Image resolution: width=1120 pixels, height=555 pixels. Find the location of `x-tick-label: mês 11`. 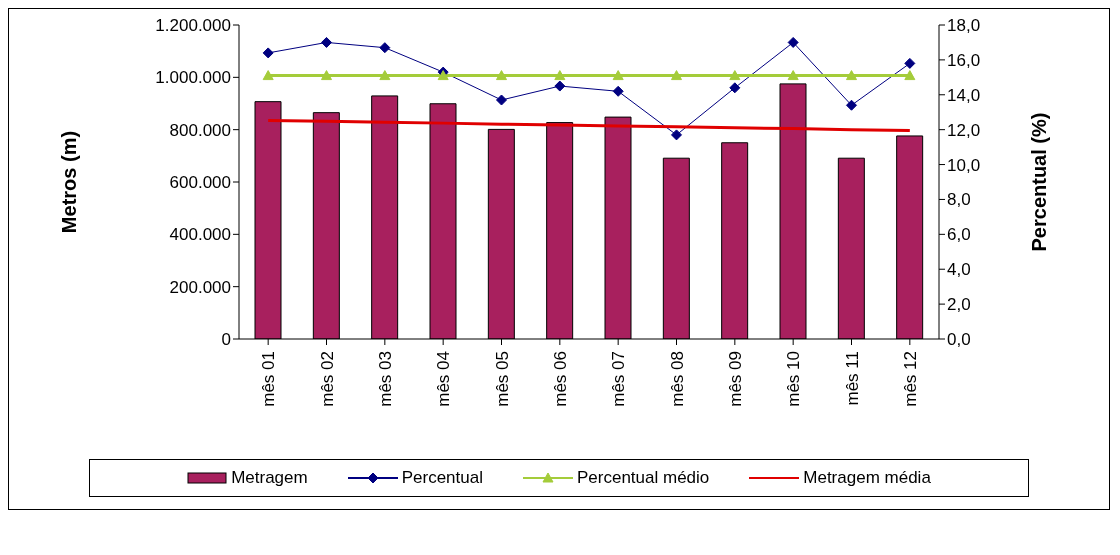

x-tick-label: mês 11 is located at coordinates (852, 378).